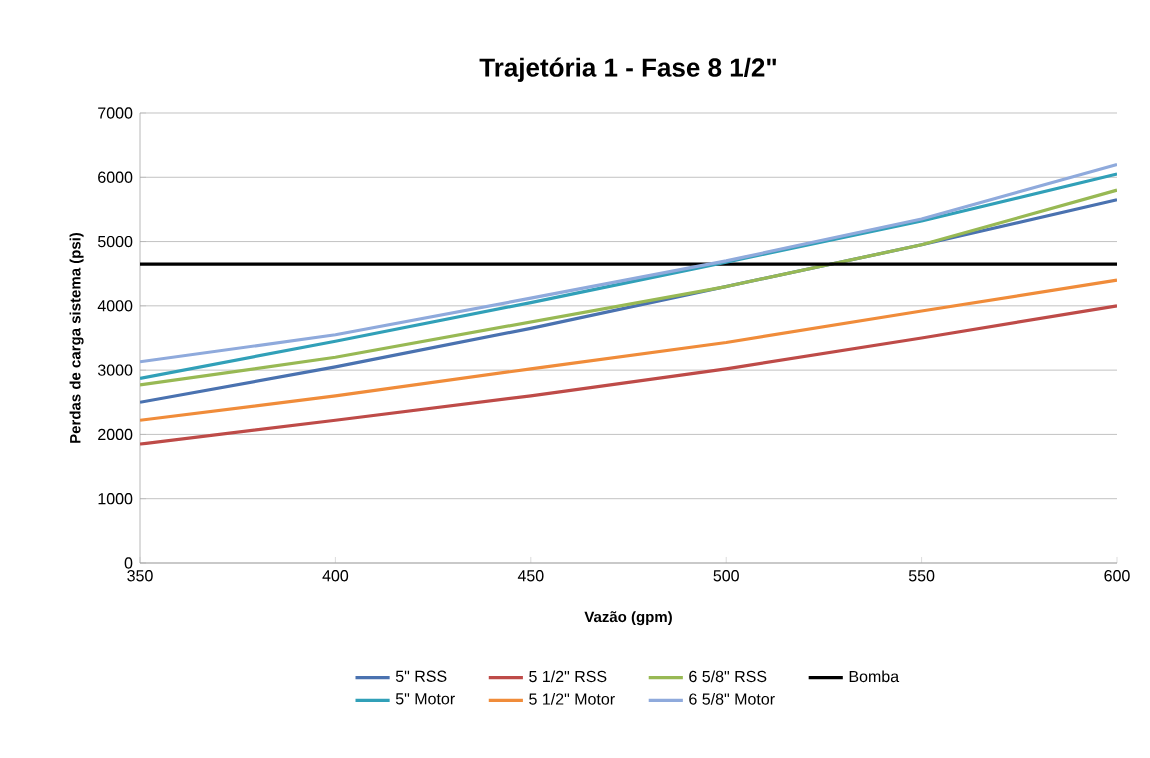 This screenshot has width=1150, height=758. What do you see at coordinates (115, 177) in the screenshot?
I see `y-tick-label: 6000` at bounding box center [115, 177].